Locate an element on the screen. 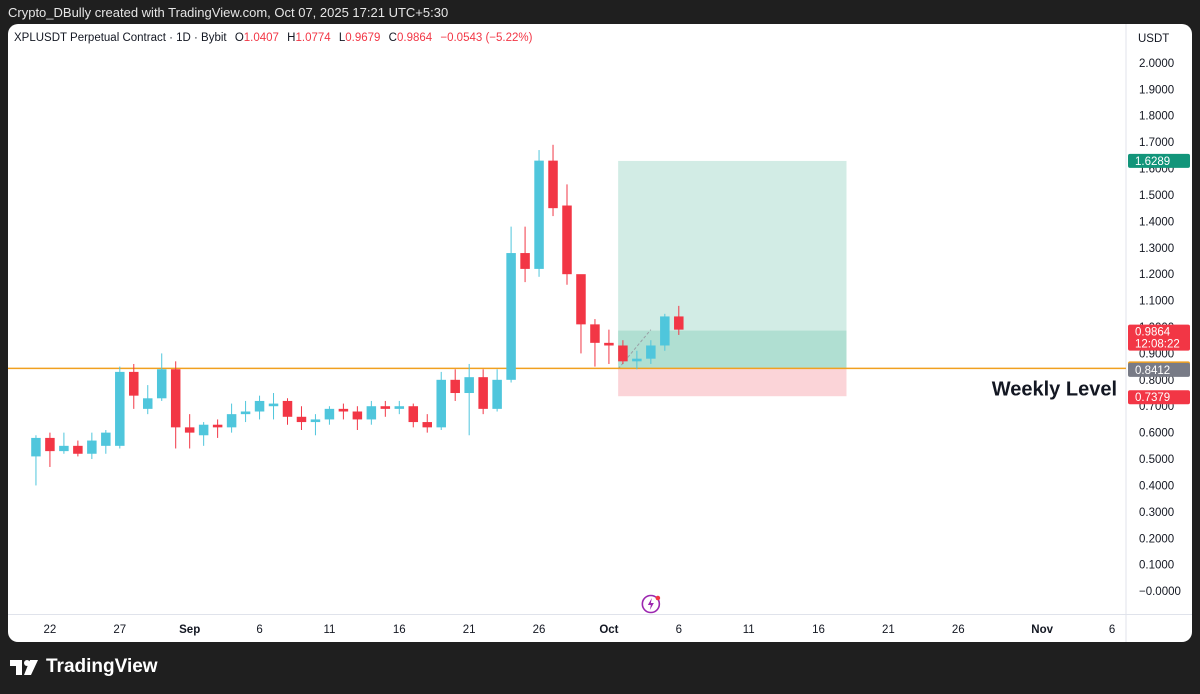  y-tick-label: 1.5000 is located at coordinates (1156, 196).